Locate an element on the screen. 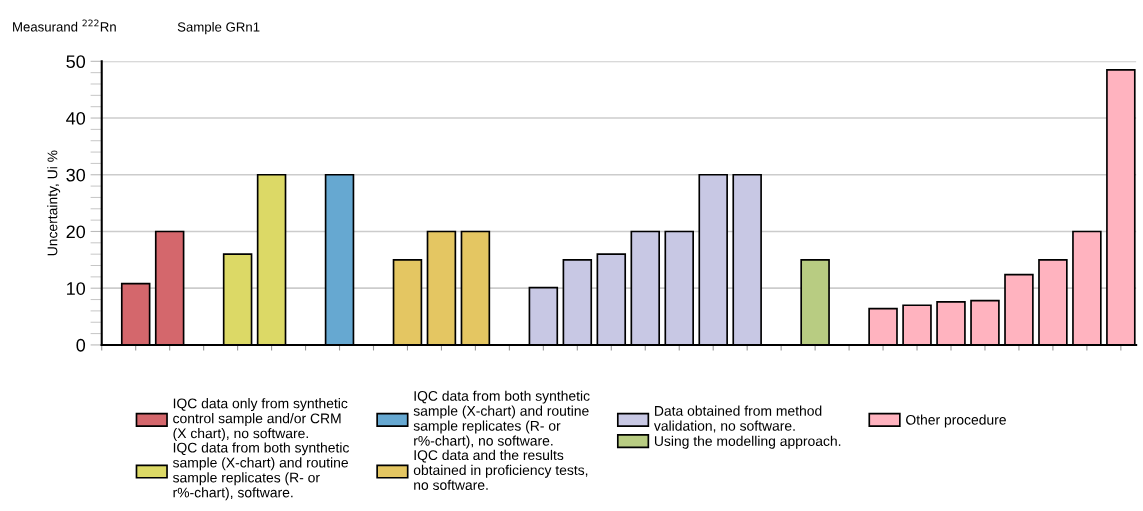 The image size is (1143, 511). legend-label: IQC data from both synthetic sample (X-chart) and routine sample replicates (R- or r%-chart), software. is located at coordinates (260, 471).